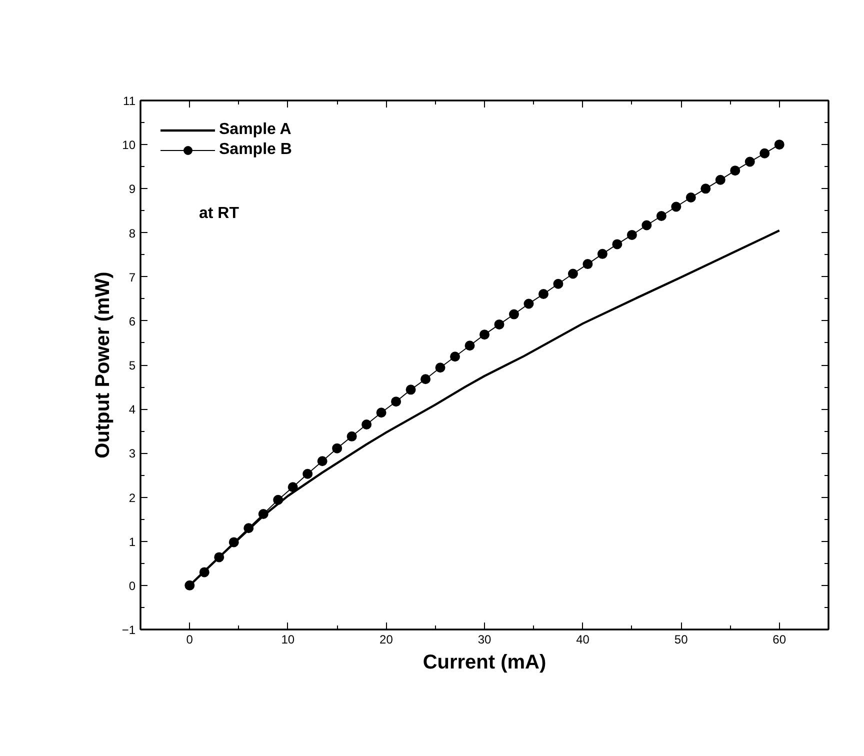 Image resolution: width=864 pixels, height=756 pixels. I want to click on y-tick-label: 7, so click(132, 277).